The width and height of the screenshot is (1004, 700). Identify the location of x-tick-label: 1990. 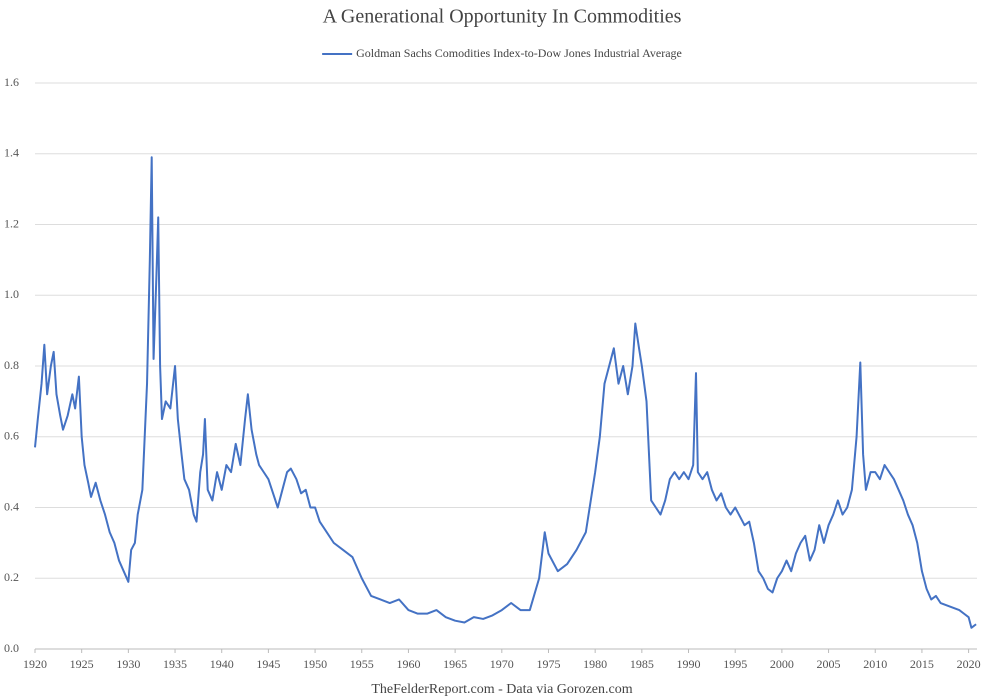
(689, 664).